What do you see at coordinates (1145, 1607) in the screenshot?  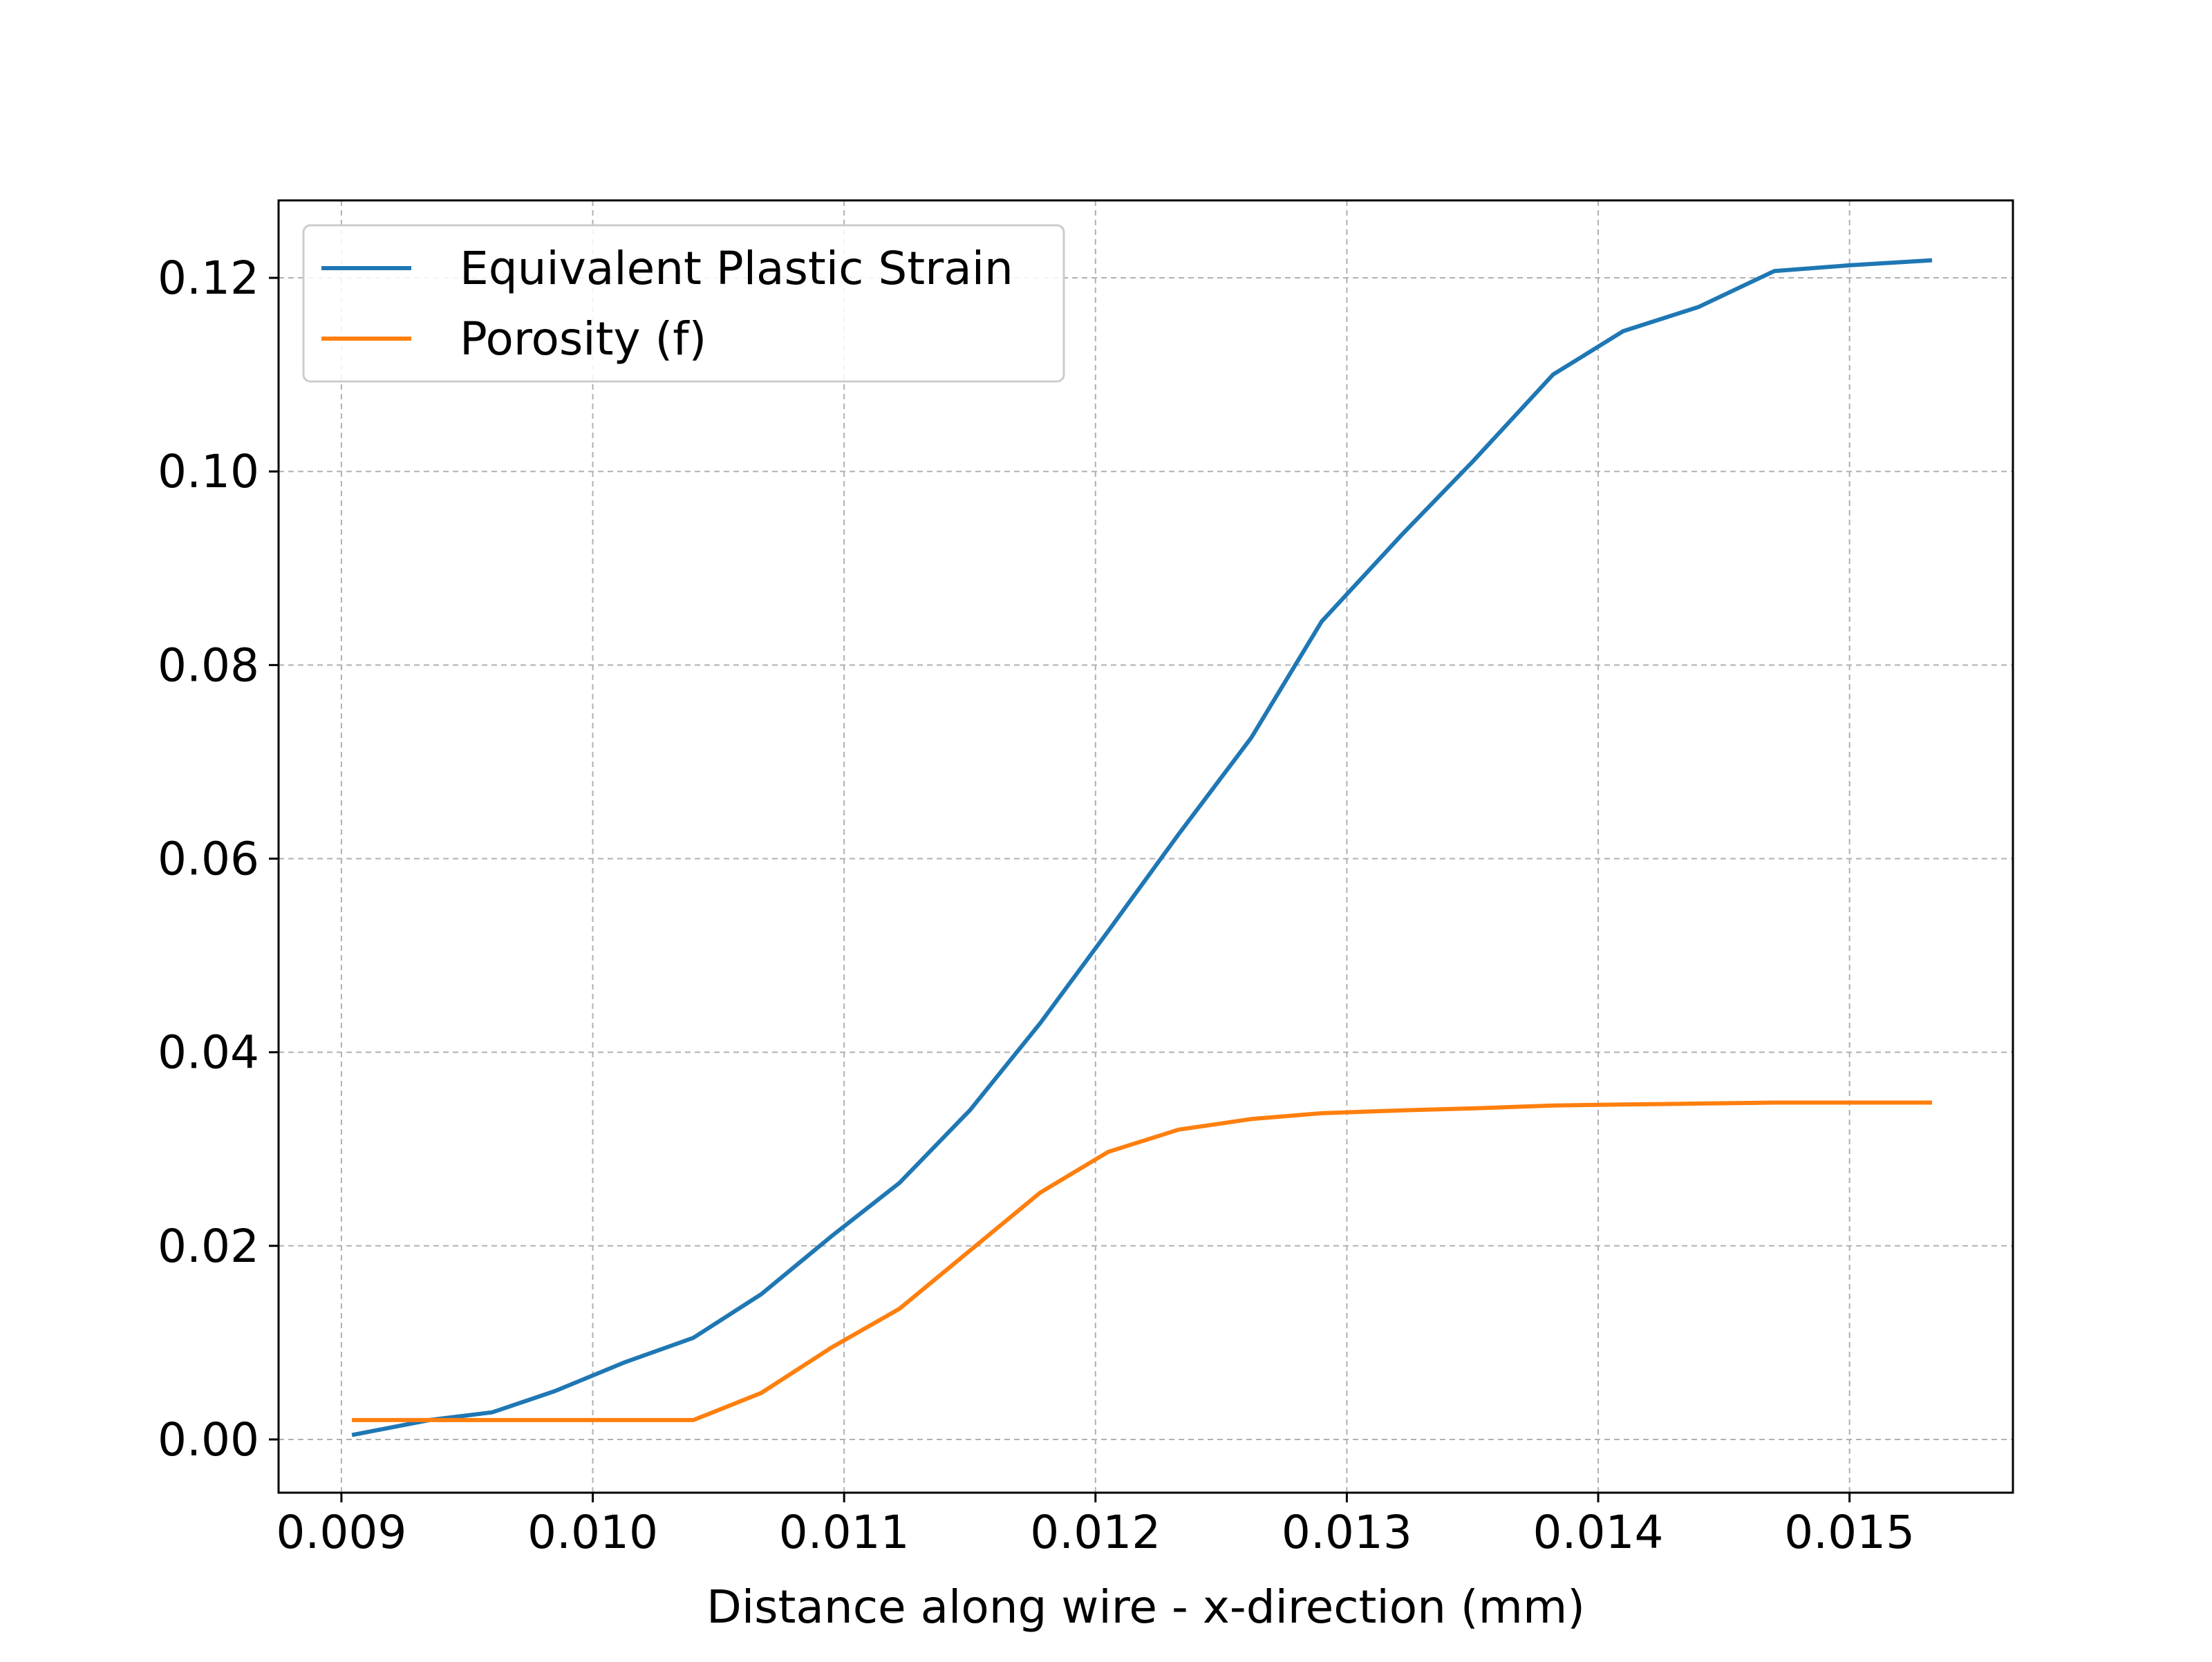 I see `x-axis-label: Distance along wire - x-direction (mm)` at bounding box center [1145, 1607].